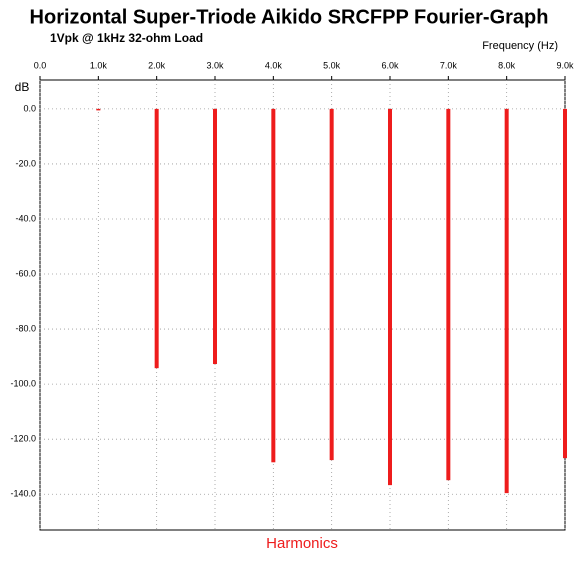 This screenshot has height=566, width=578. I want to click on y-tick-label: -80.0, so click(25, 328).